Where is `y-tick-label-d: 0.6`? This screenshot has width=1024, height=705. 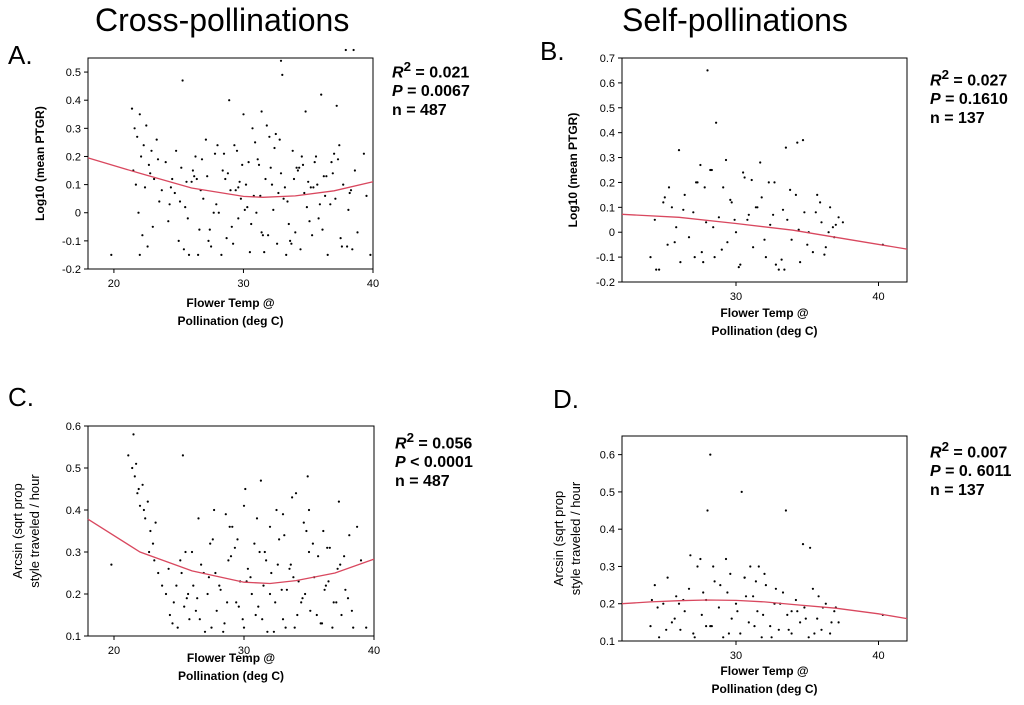 y-tick-label-d: 0.6 is located at coordinates (607, 456).